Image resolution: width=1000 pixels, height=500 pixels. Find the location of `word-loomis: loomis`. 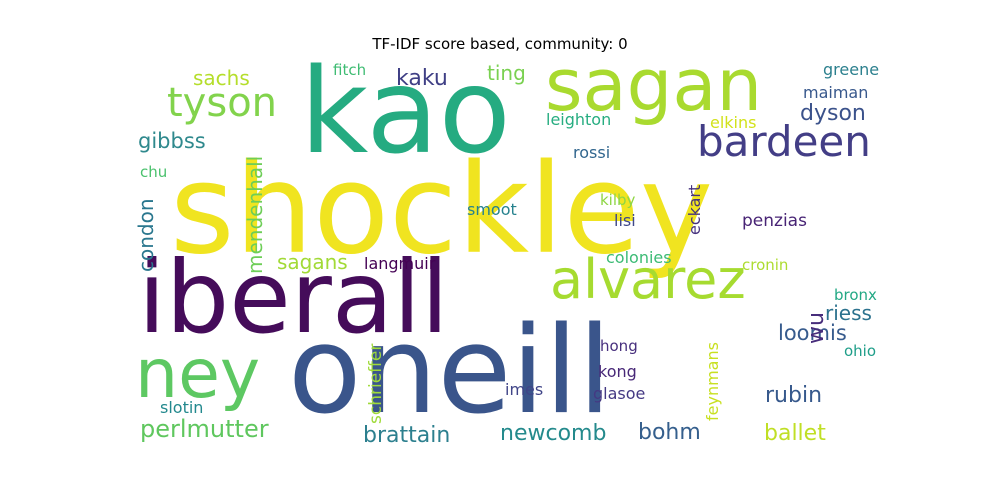

word-loomis: loomis is located at coordinates (812, 333).